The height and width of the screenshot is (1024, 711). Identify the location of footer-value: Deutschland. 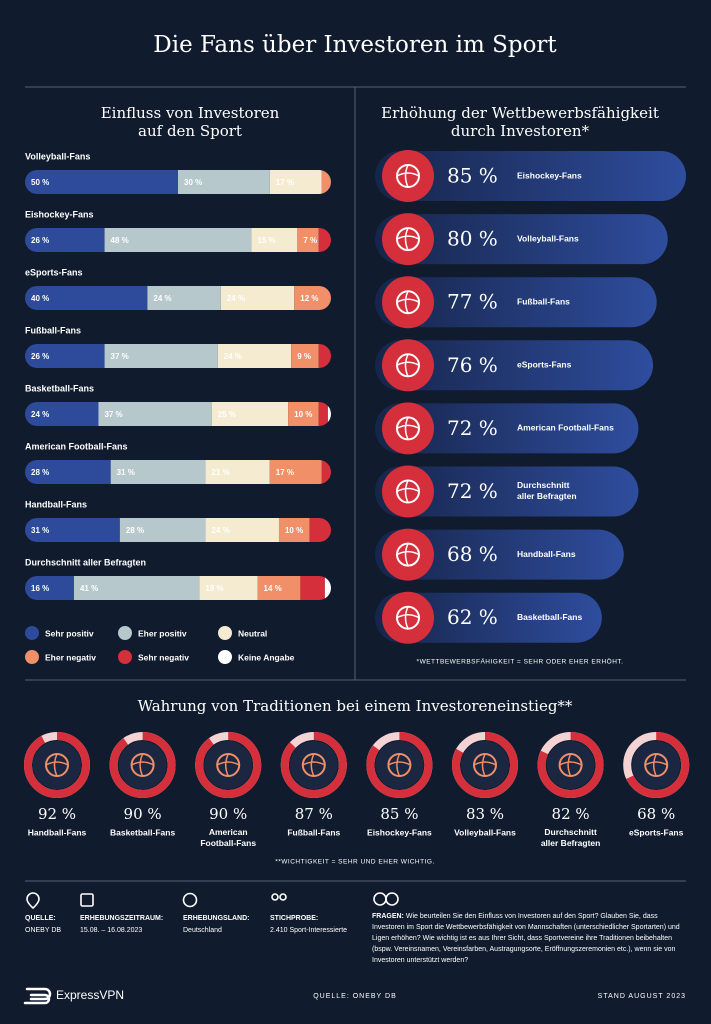
(202, 930).